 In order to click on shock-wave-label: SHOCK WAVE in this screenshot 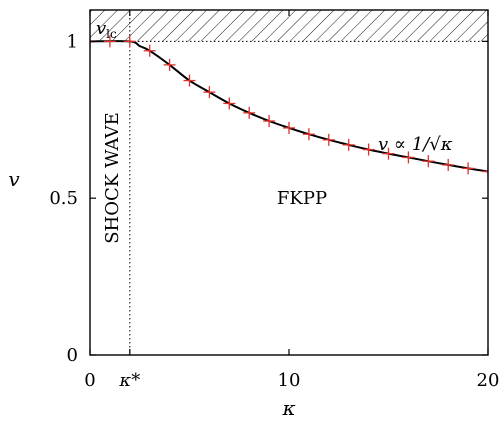, I will do `click(112, 178)`.